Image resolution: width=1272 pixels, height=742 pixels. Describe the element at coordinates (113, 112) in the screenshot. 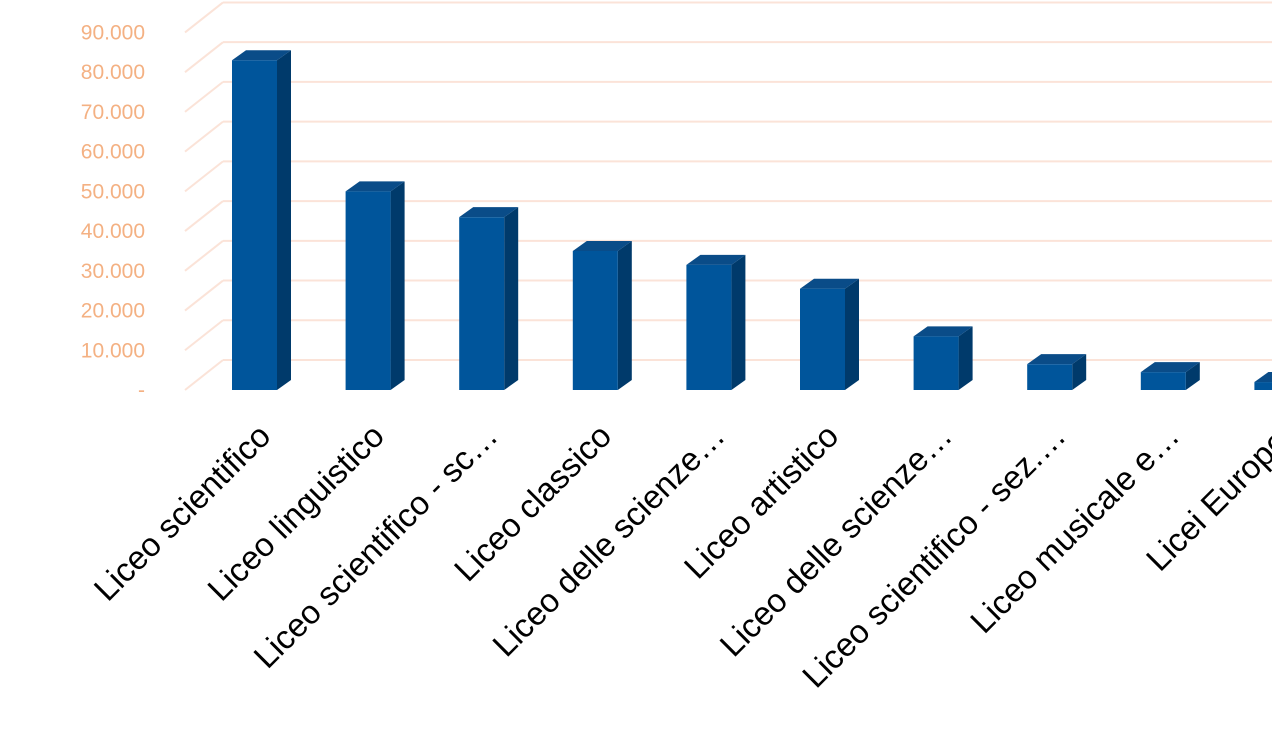

I see `y-tick-label: 70.000` at that location.